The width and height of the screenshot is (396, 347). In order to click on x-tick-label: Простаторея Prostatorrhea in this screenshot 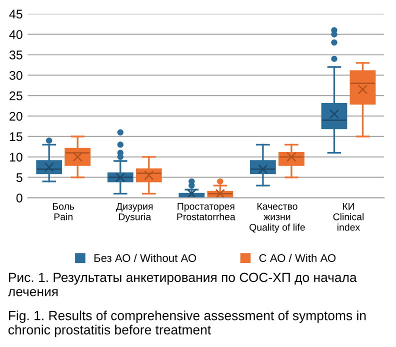, I will do `click(206, 211)`.